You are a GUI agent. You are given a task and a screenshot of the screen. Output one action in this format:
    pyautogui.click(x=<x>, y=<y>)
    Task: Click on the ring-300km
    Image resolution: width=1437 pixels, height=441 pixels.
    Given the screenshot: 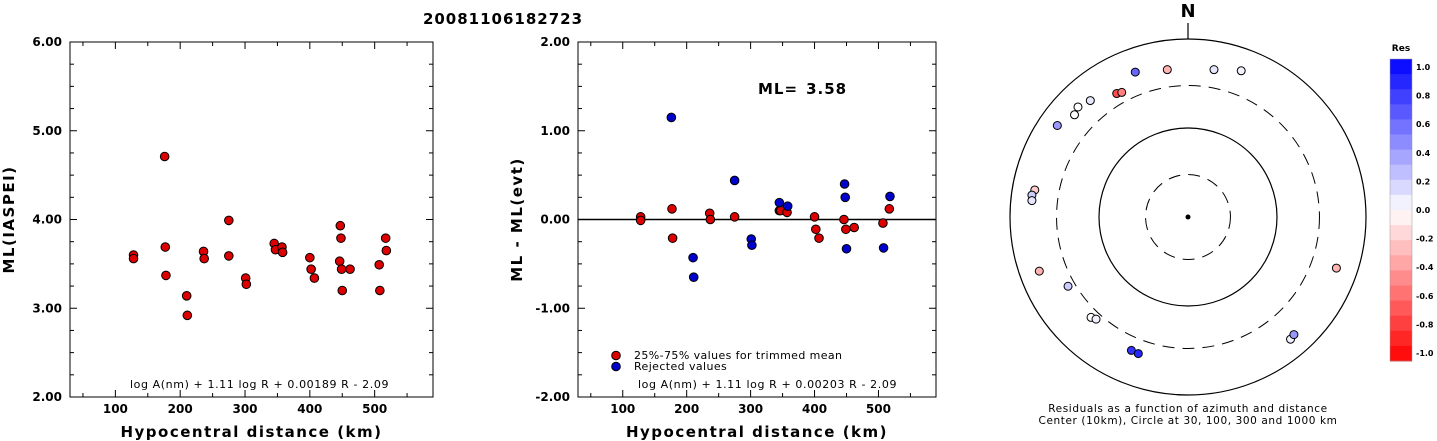 What is the action you would take?
    pyautogui.click(x=1188, y=217)
    